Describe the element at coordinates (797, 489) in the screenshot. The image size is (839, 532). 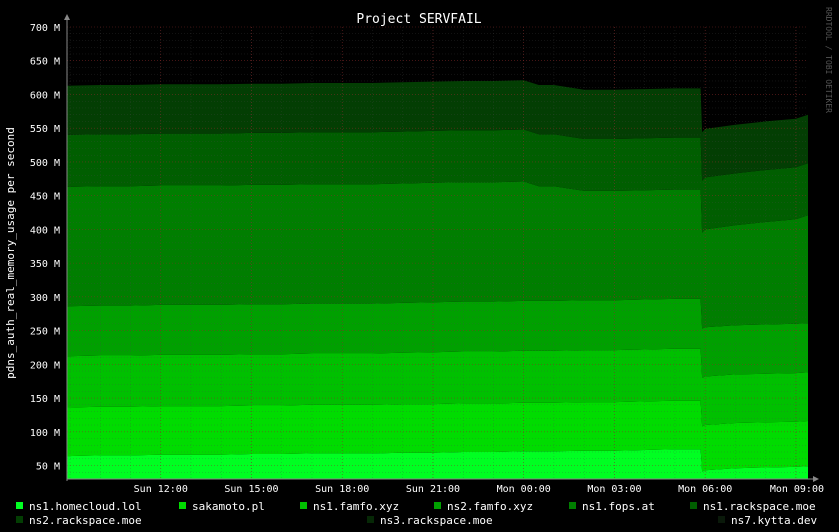
I see `x-tick-label: Mon 09:00` at that location.